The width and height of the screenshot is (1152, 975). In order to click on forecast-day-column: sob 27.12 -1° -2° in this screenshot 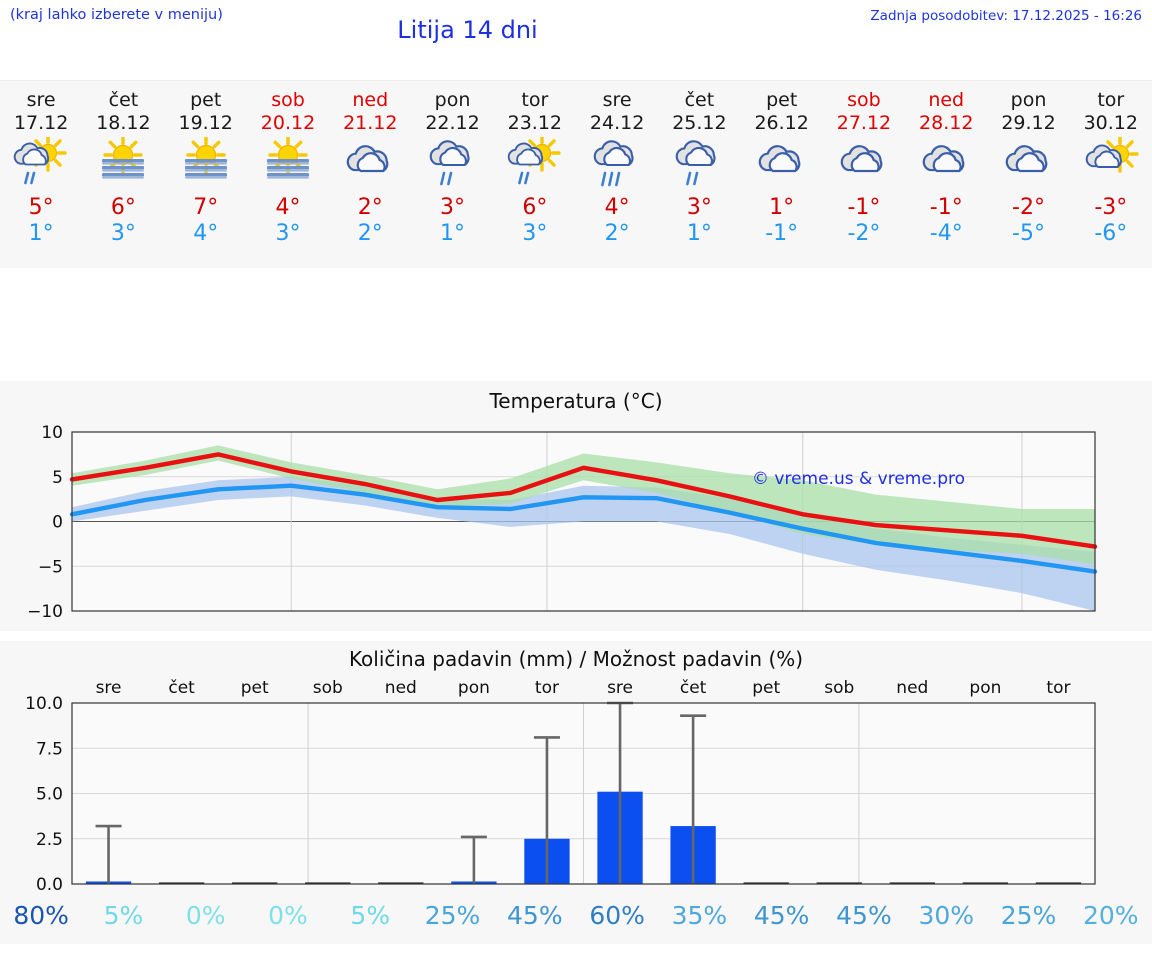, I will do `click(864, 175)`.